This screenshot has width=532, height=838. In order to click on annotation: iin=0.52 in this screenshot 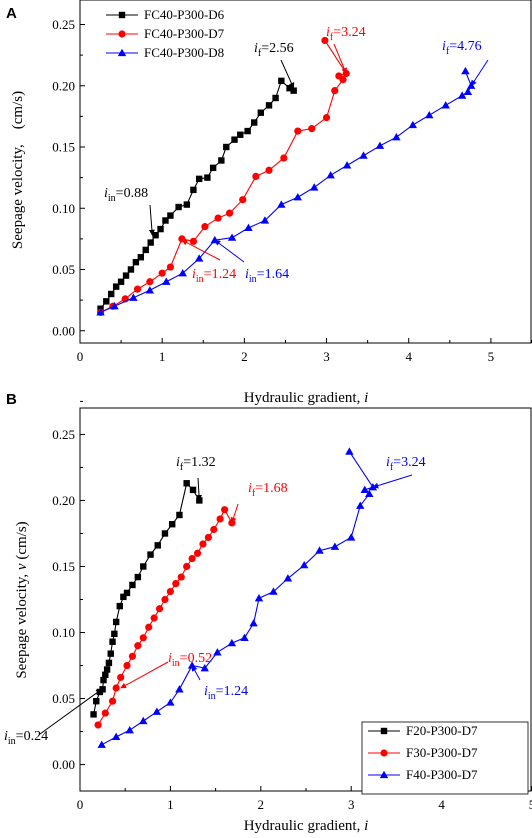, I will do `click(166, 670)`.